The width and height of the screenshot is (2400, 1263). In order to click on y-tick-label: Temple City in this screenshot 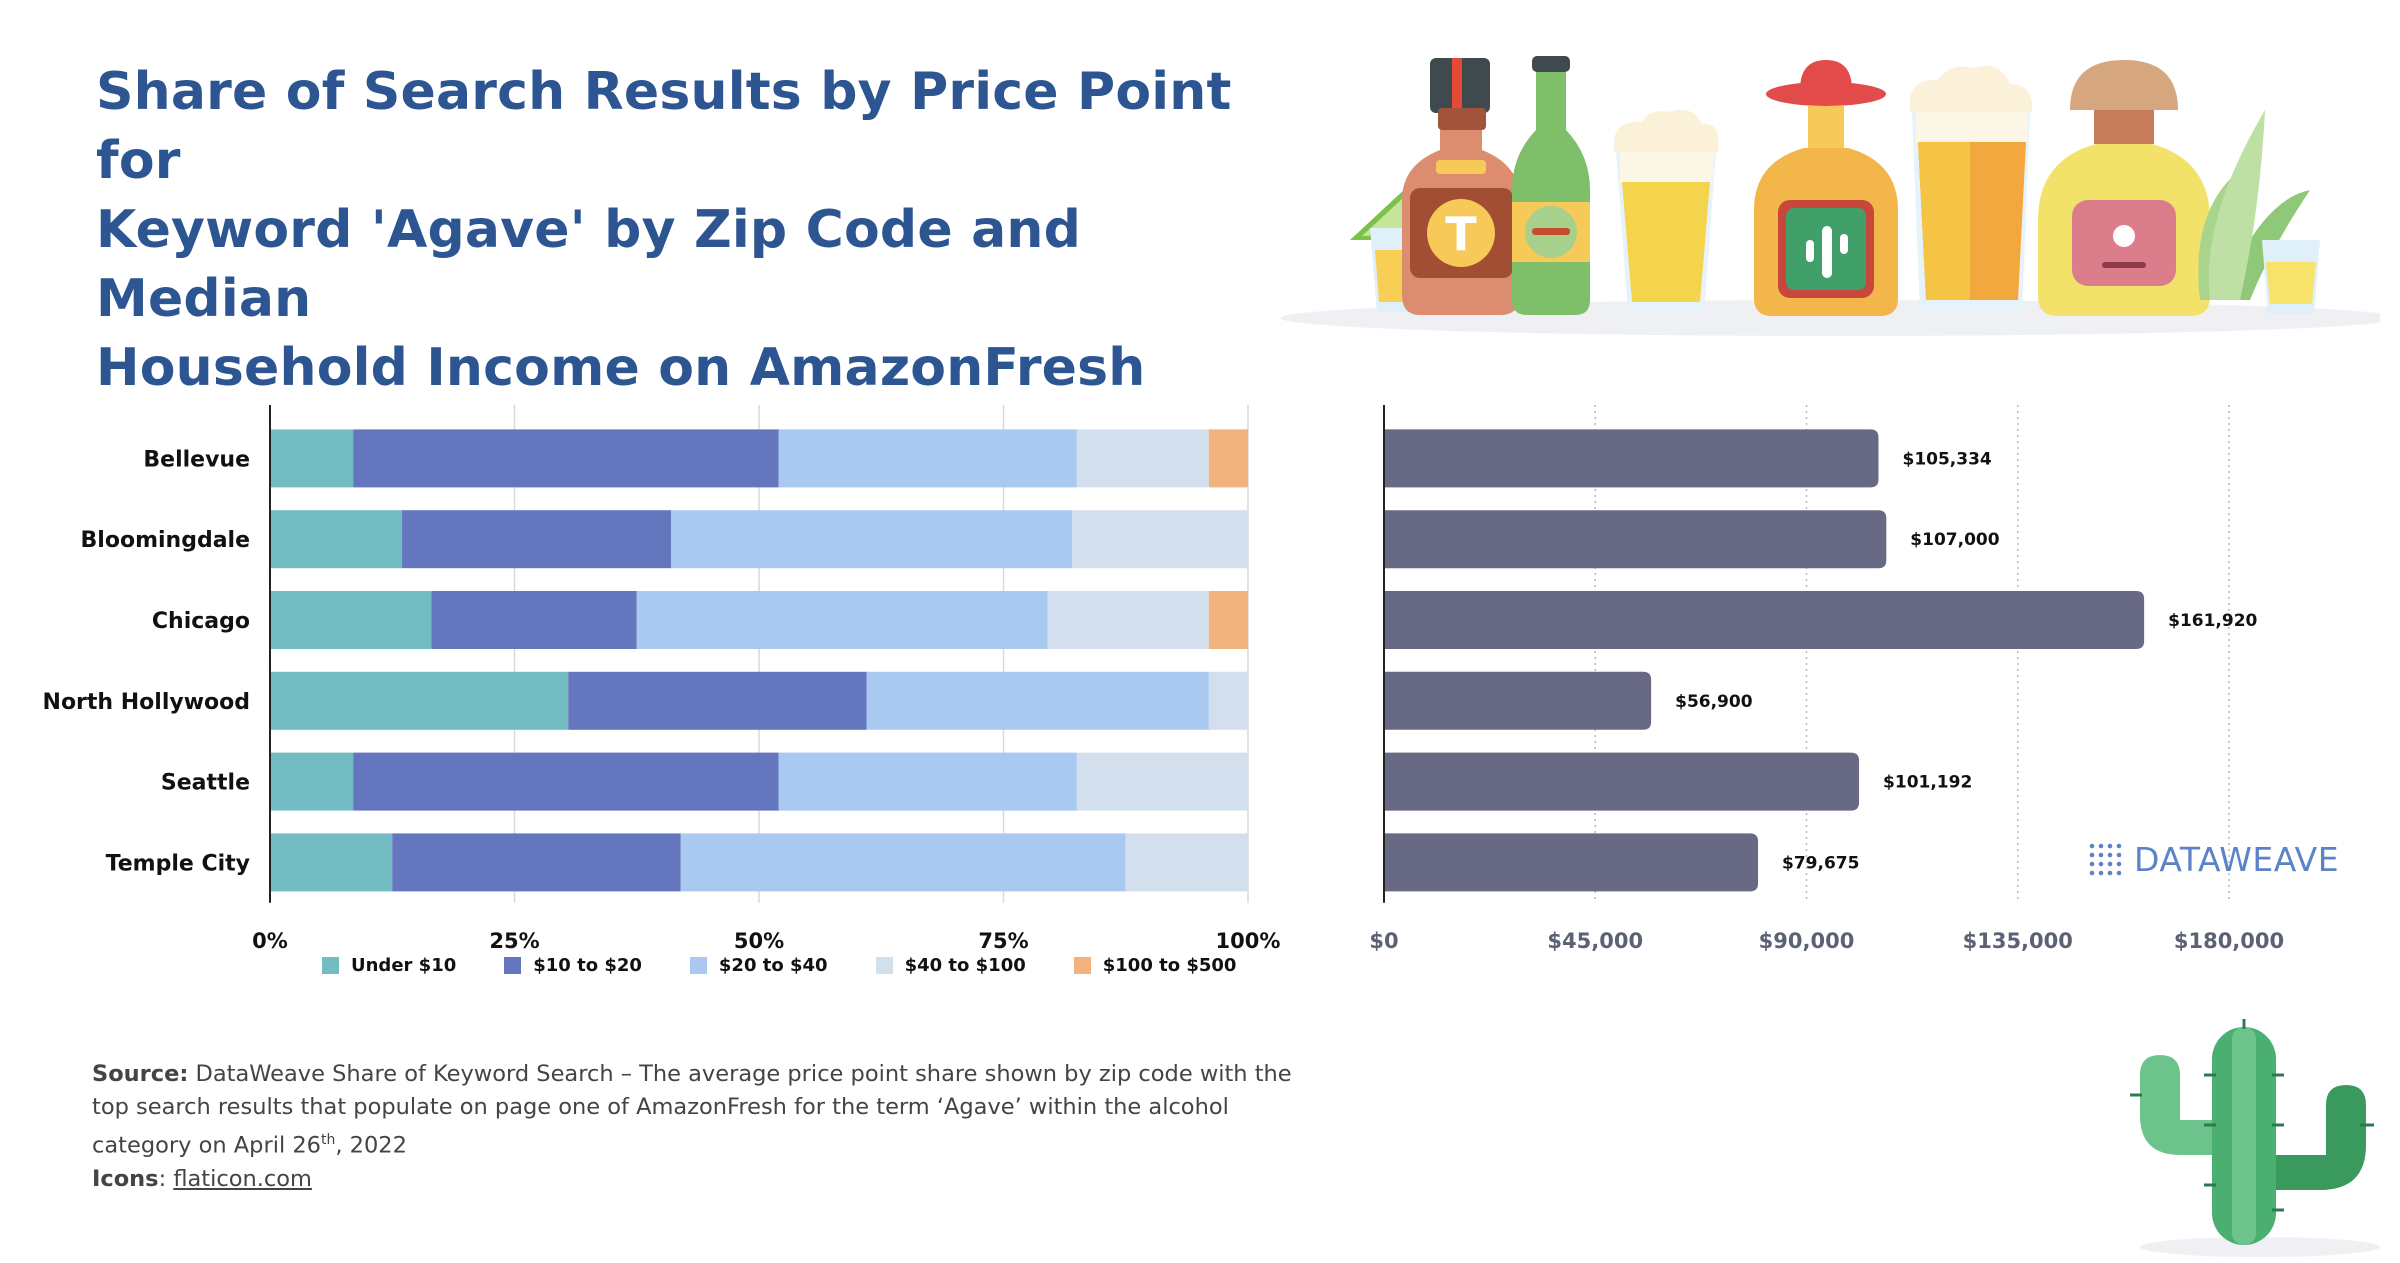, I will do `click(178, 863)`.